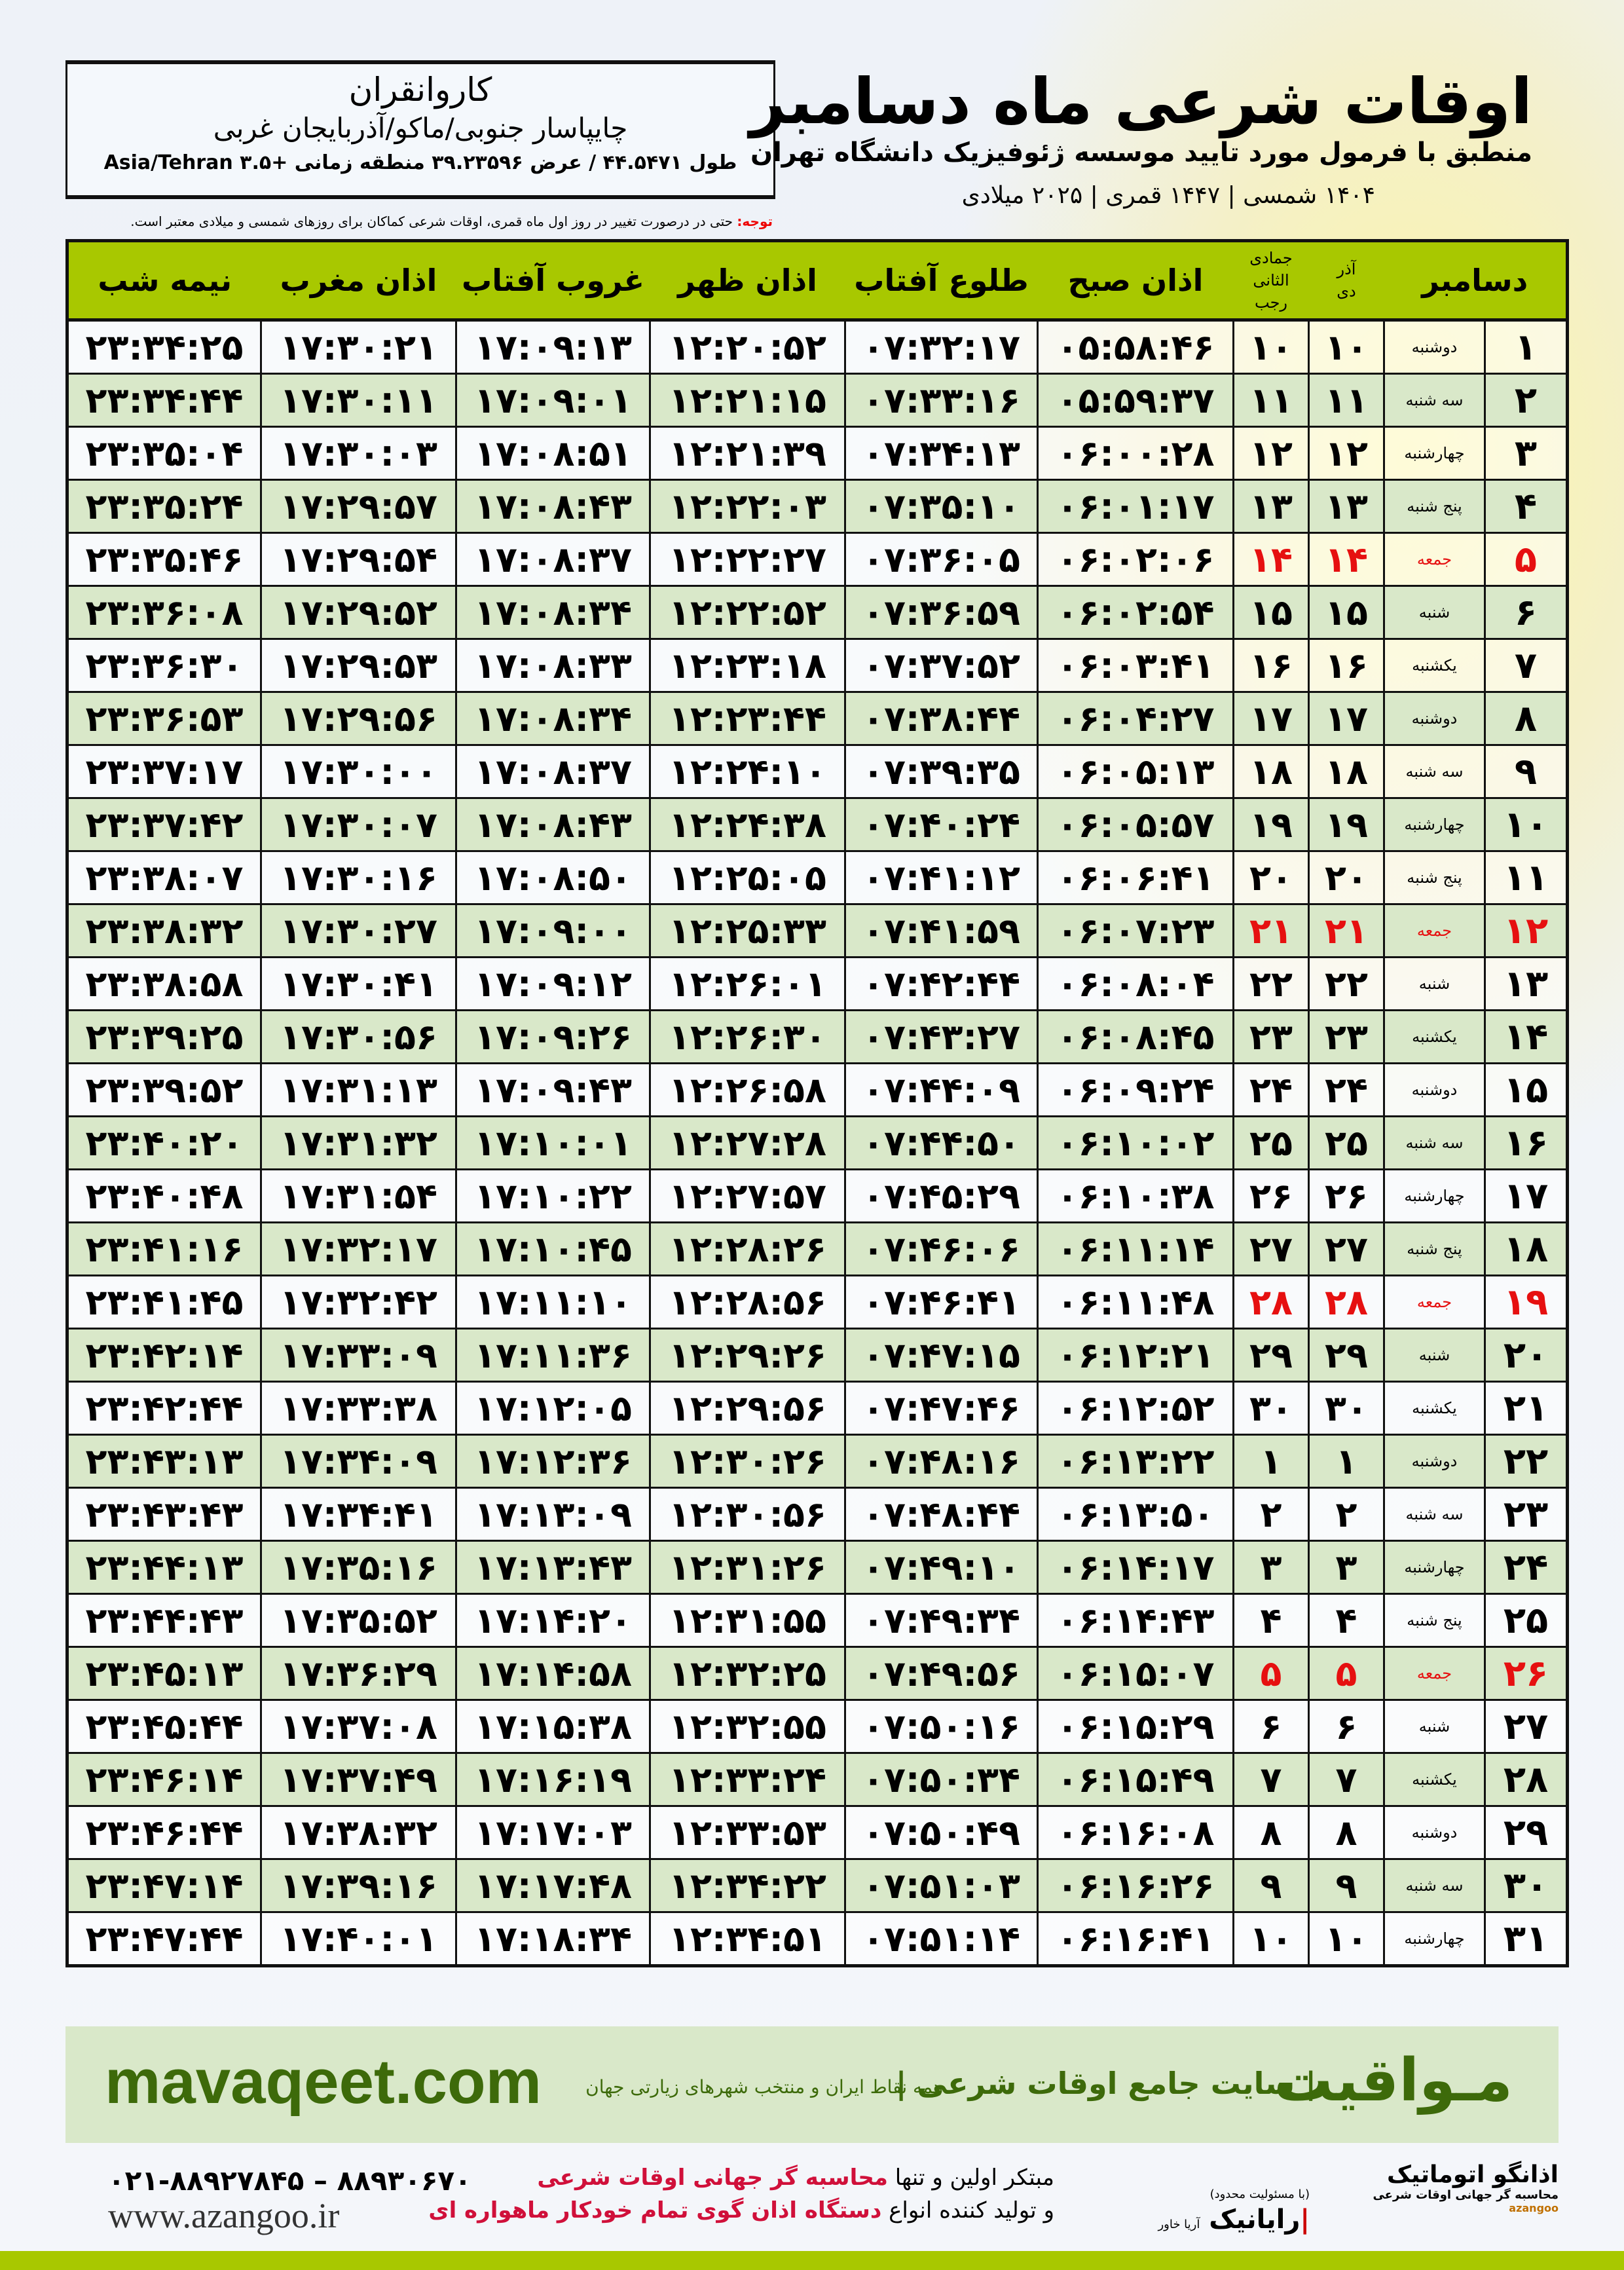  I want to click on day-number: ۲۰, so click(1526, 1355).